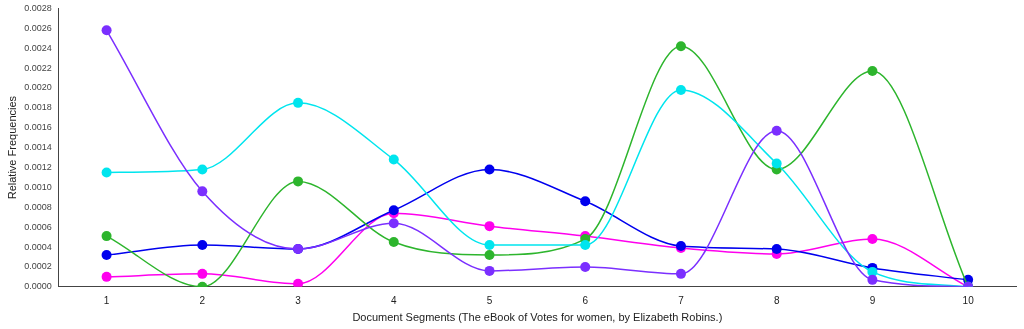 This screenshot has height=329, width=1024. What do you see at coordinates (38, 286) in the screenshot?
I see `y-tick-label: 0.0000` at bounding box center [38, 286].